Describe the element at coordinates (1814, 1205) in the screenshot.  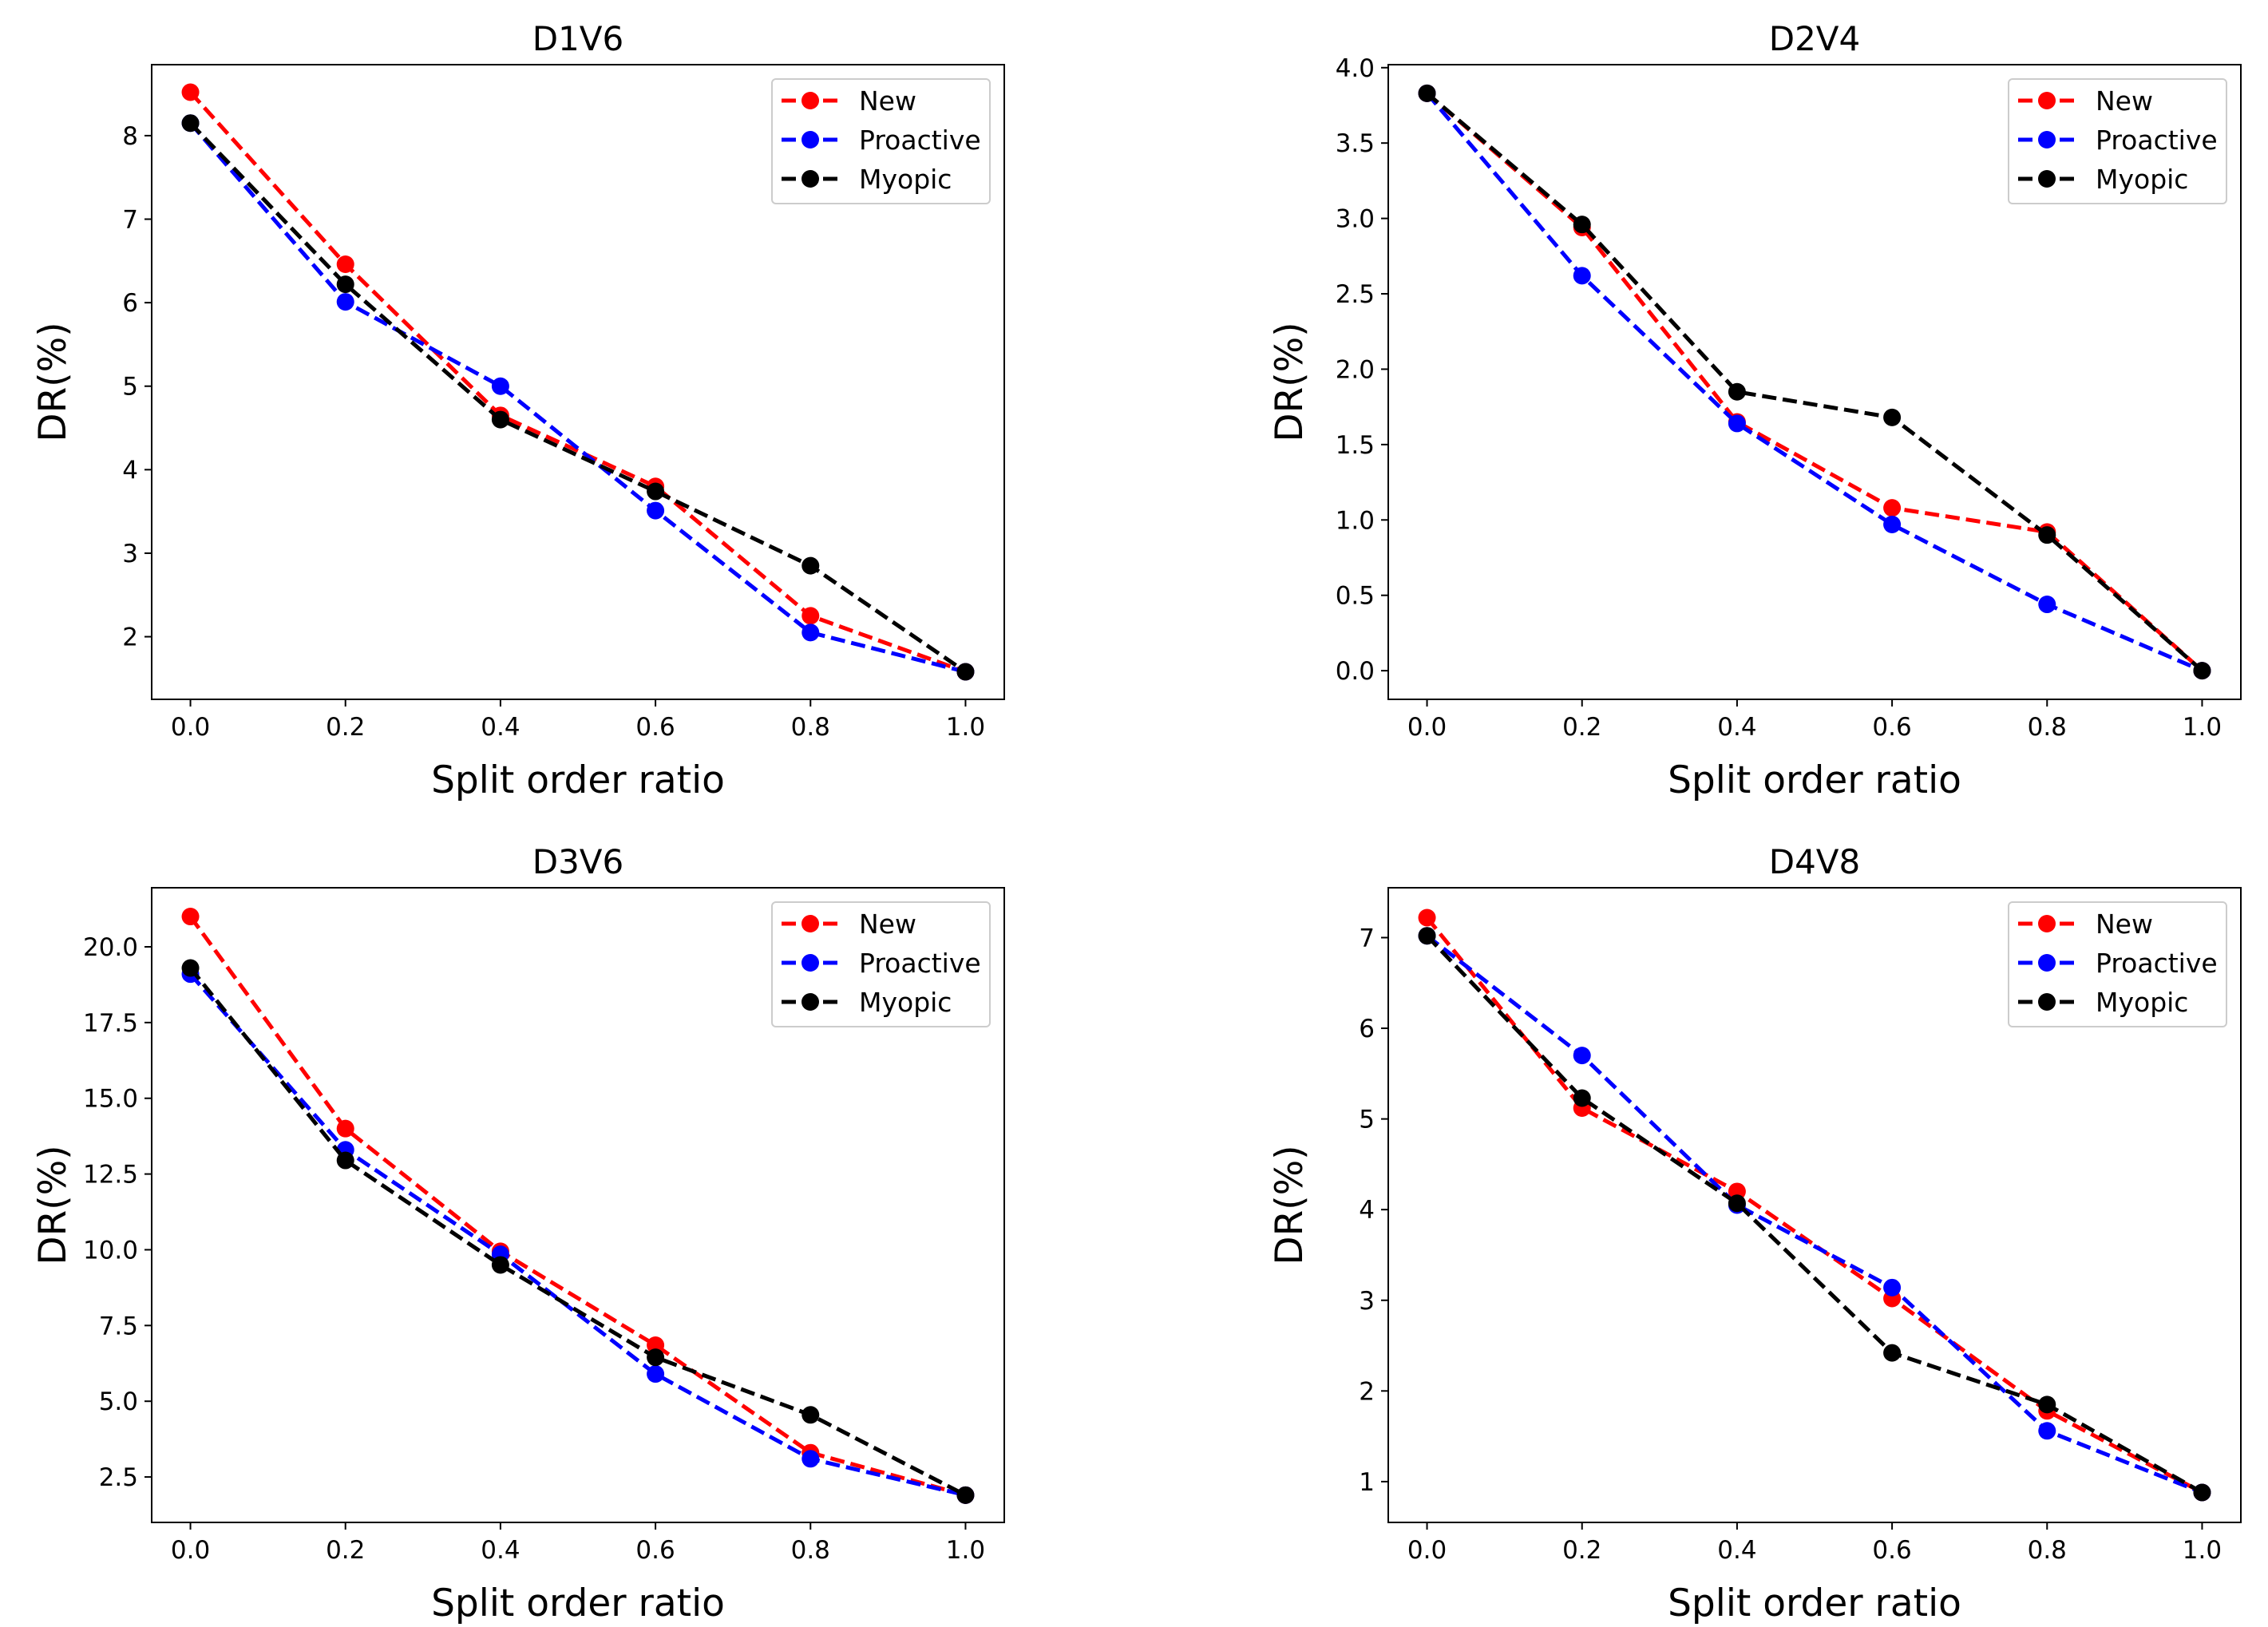
I see `series-line-new` at that location.